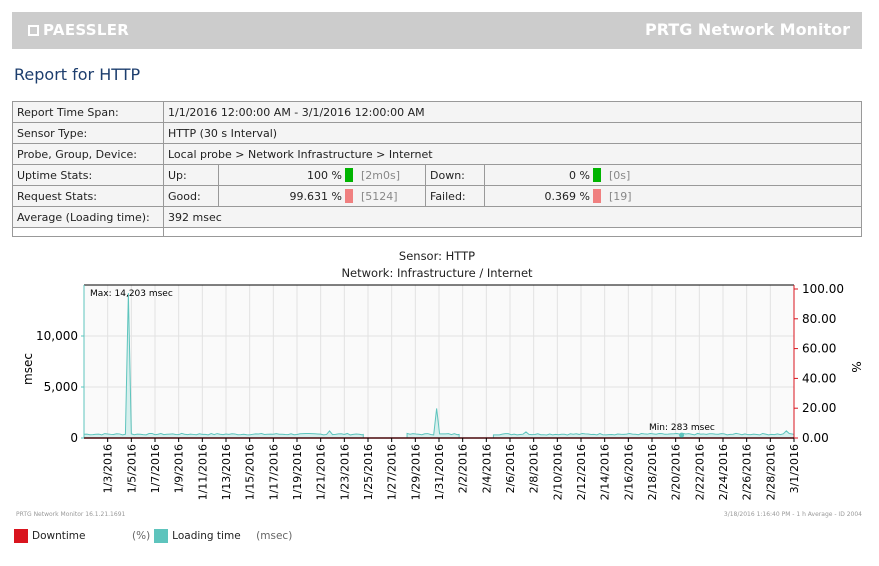  I want to click on x-tick-label: 1/19/2016, so click(297, 472).